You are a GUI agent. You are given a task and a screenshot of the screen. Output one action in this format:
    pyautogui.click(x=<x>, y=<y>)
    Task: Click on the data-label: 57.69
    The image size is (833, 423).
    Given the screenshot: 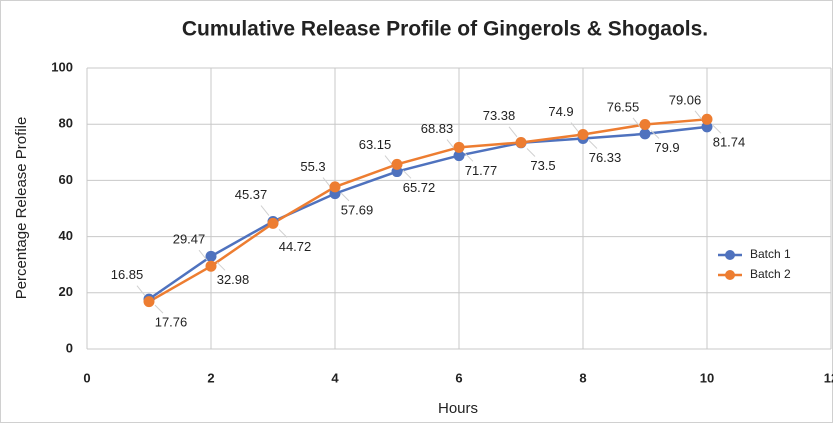 What is the action you would take?
    pyautogui.click(x=357, y=209)
    